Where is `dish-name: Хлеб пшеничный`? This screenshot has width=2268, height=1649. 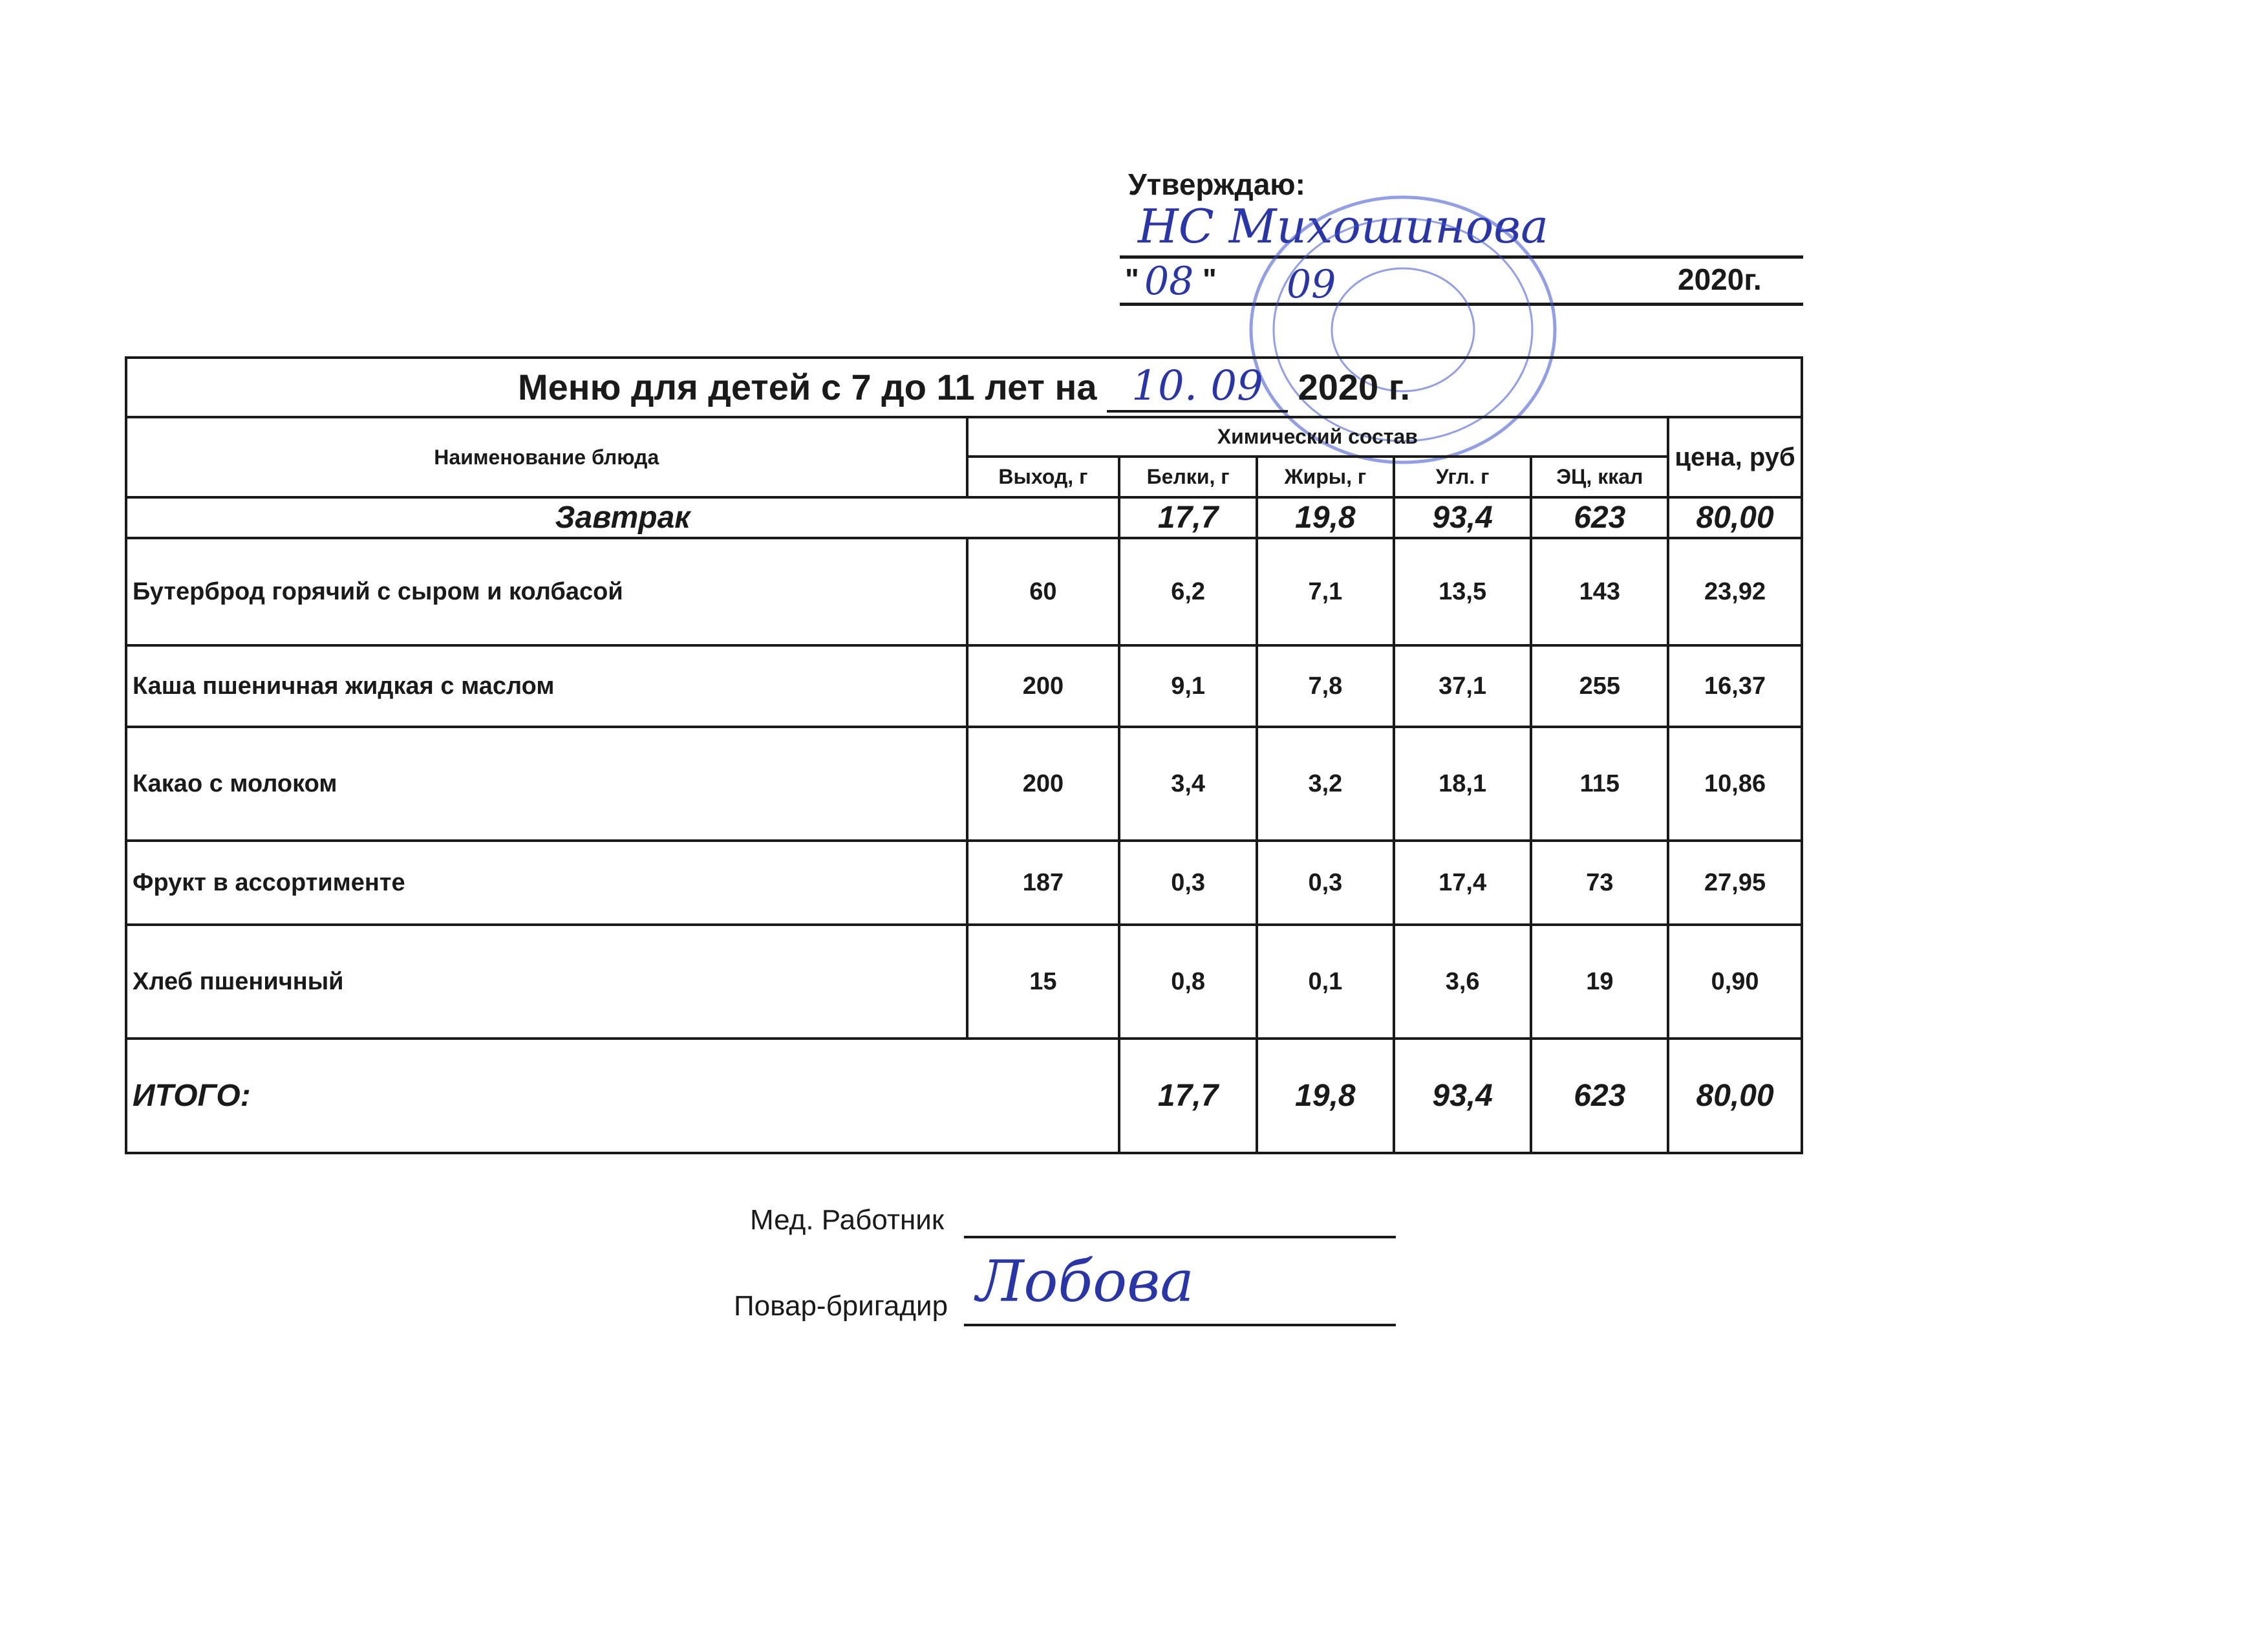 dish-name: Хлеб пшеничный is located at coordinates (546, 981).